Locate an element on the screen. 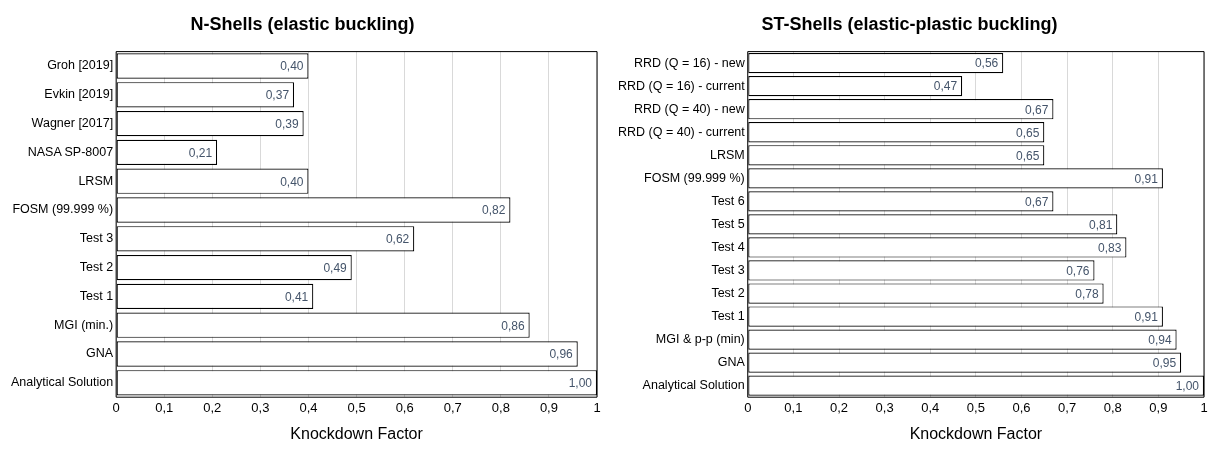 Image resolution: width=1214 pixels, height=452 pixels. data-label: 0,86 is located at coordinates (513, 325).